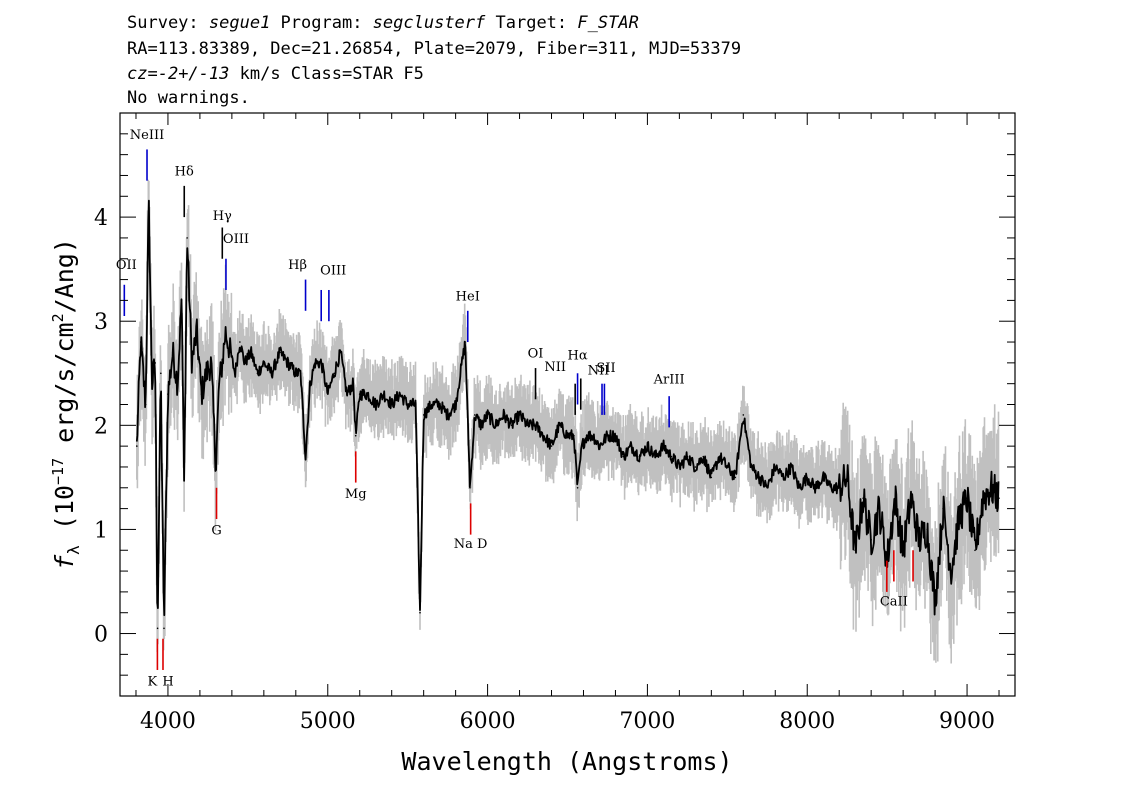 The height and width of the screenshot is (810, 1134). What do you see at coordinates (167, 682) in the screenshot?
I see `line-label-h: H` at bounding box center [167, 682].